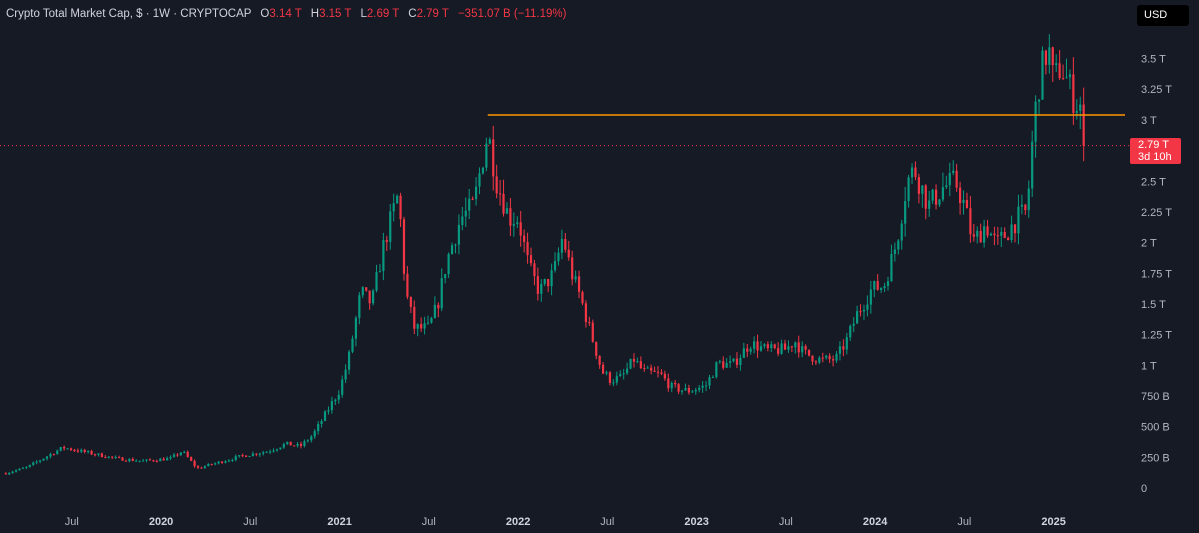 This screenshot has width=1199, height=533. I want to click on price-tick-label: 1.75 T, so click(1156, 274).